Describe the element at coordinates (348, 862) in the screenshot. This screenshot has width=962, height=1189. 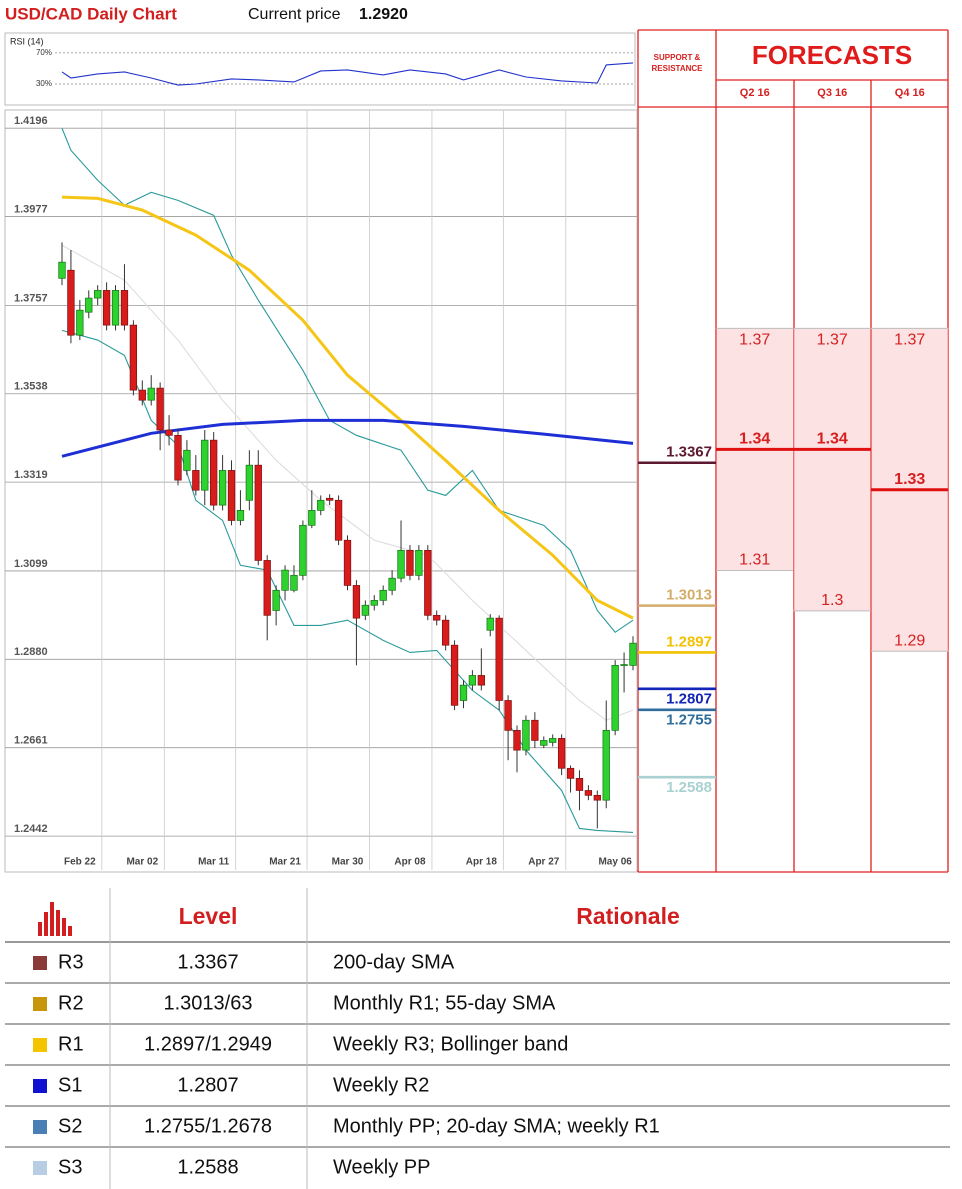
I see `x-tick-label: Mar 30` at that location.